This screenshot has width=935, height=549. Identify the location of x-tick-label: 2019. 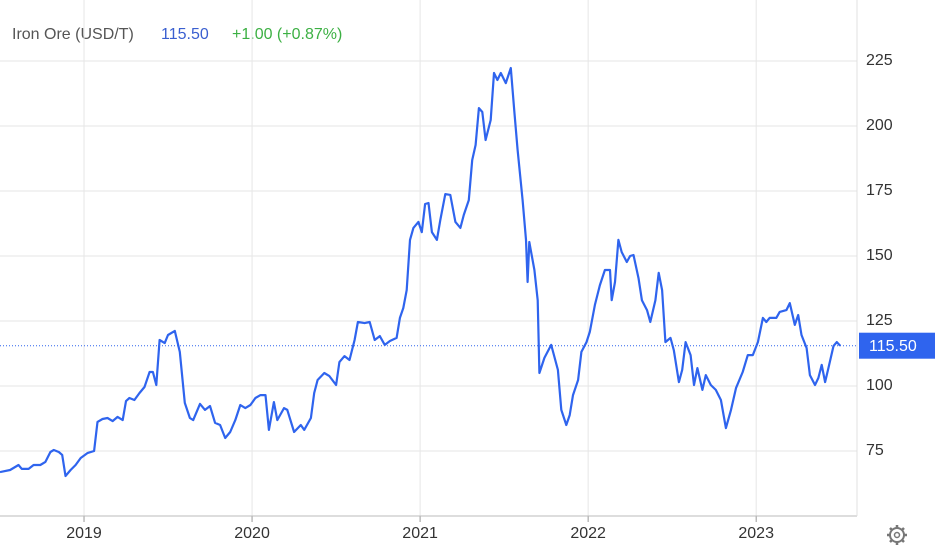
(84, 533).